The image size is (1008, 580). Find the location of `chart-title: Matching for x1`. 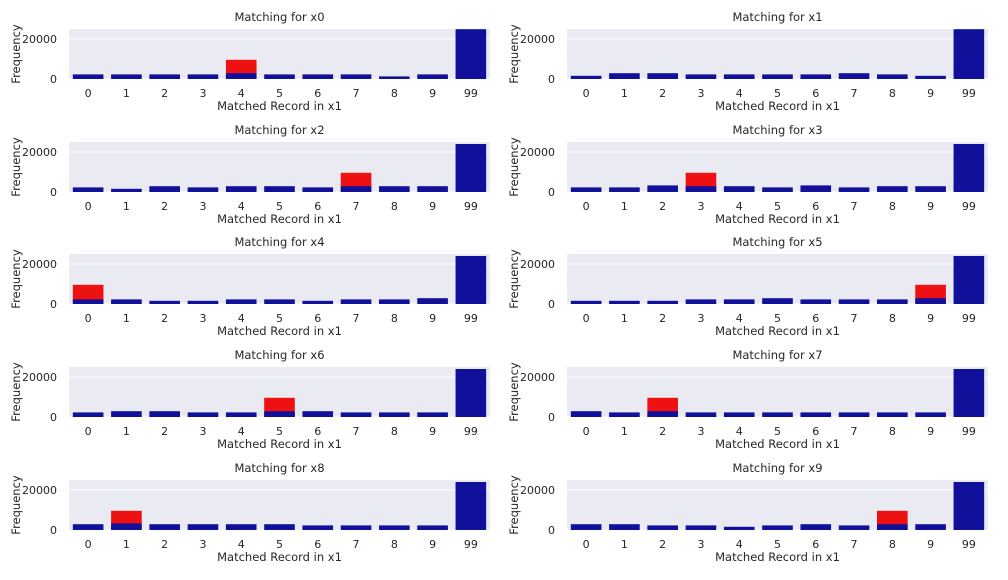

chart-title: Matching for x1 is located at coordinates (777, 17).